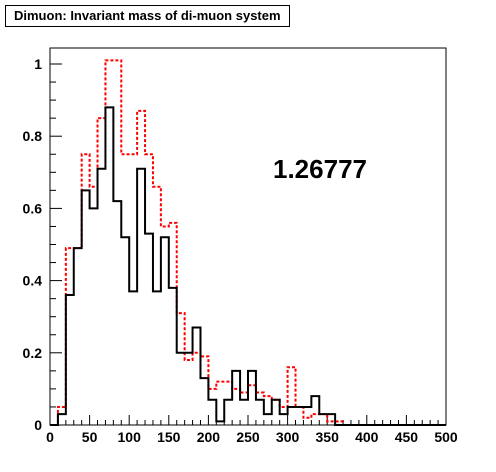 This screenshot has height=472, width=496. I want to click on x-tick-label: 450, so click(407, 437).